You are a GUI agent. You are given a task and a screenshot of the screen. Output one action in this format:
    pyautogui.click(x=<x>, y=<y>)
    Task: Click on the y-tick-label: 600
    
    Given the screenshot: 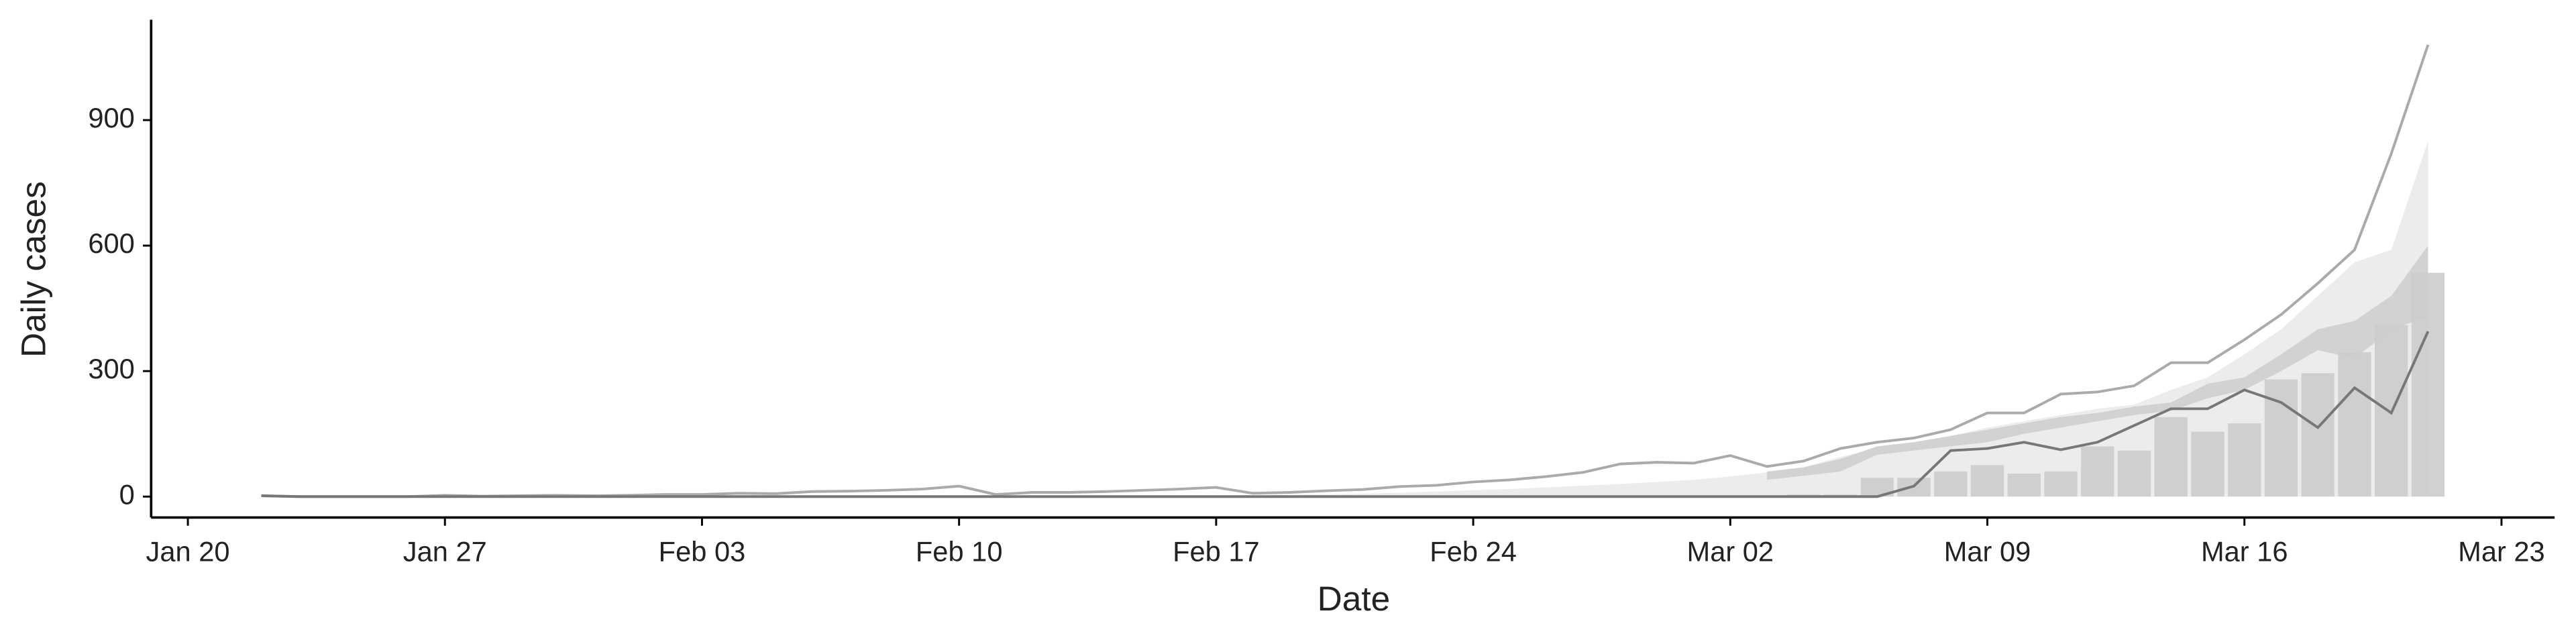 What is the action you would take?
    pyautogui.click(x=111, y=243)
    